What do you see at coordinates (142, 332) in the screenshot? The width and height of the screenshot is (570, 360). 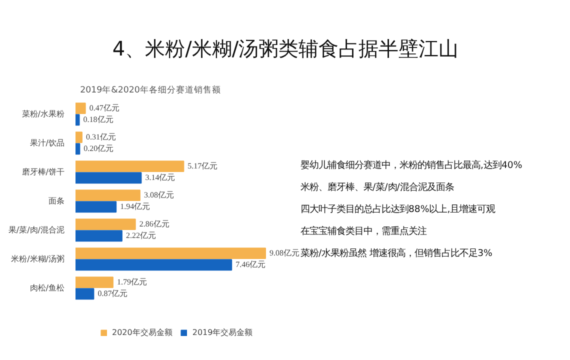 I see `legend-label: 2020年交易金额` at bounding box center [142, 332].